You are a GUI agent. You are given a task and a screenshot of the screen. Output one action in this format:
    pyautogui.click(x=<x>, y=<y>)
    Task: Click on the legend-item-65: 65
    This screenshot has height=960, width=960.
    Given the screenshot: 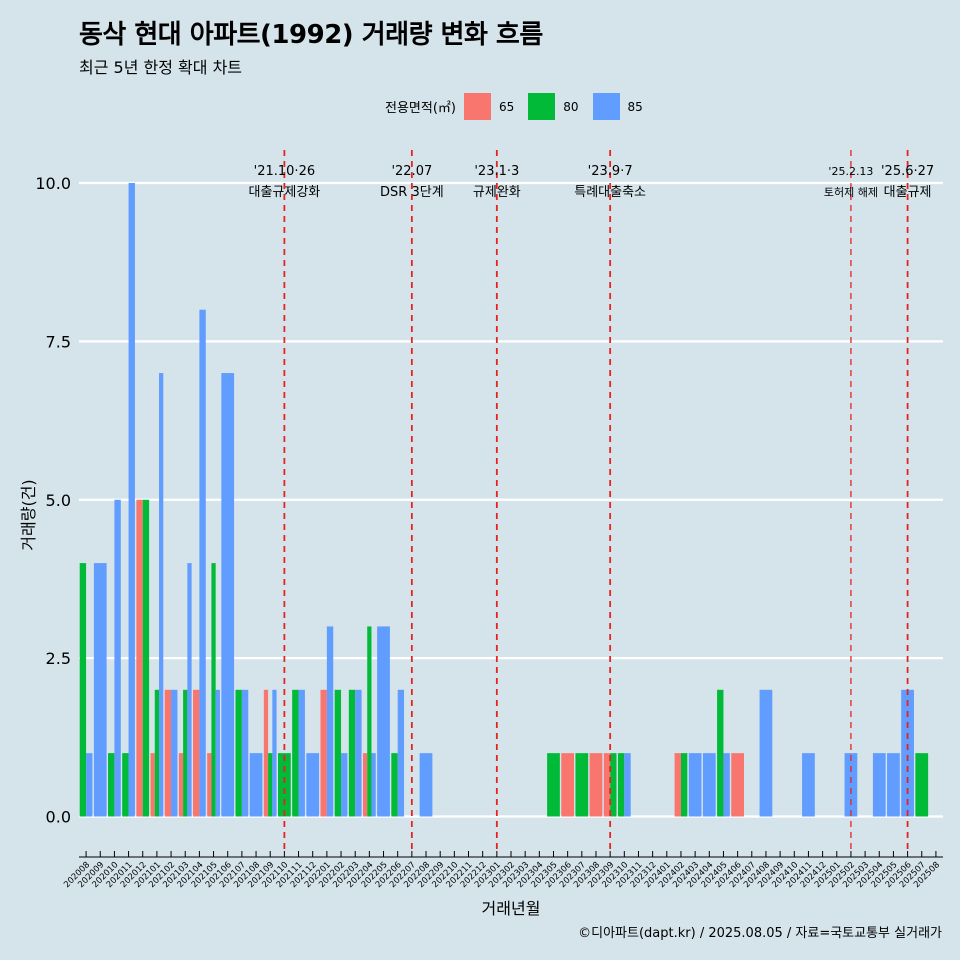 What is the action you would take?
    pyautogui.click(x=493, y=106)
    